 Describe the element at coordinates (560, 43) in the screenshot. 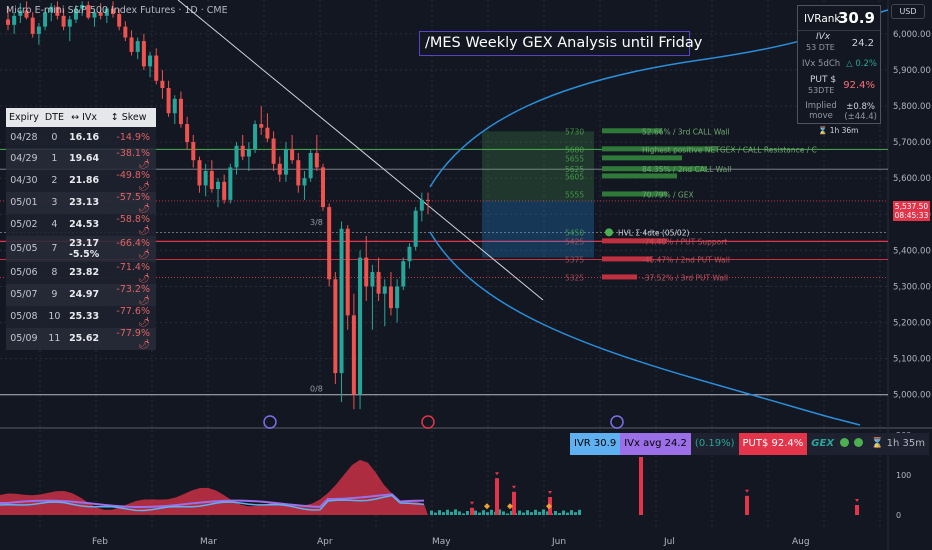

I see `analysis-title-box: /MES Weekly GEX Analysis until Friday` at that location.